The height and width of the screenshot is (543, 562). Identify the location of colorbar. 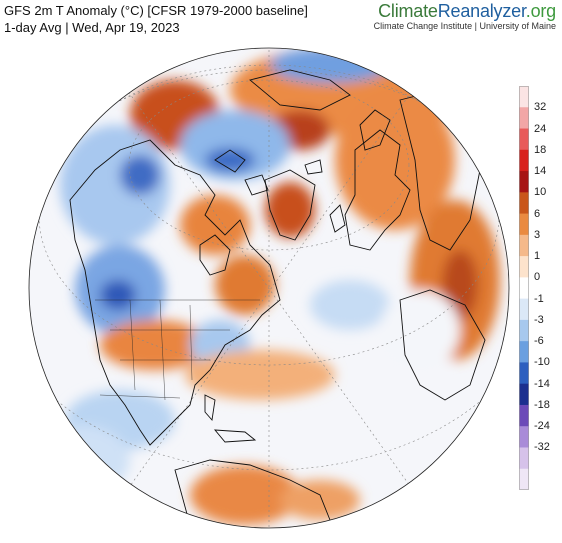
(524, 288).